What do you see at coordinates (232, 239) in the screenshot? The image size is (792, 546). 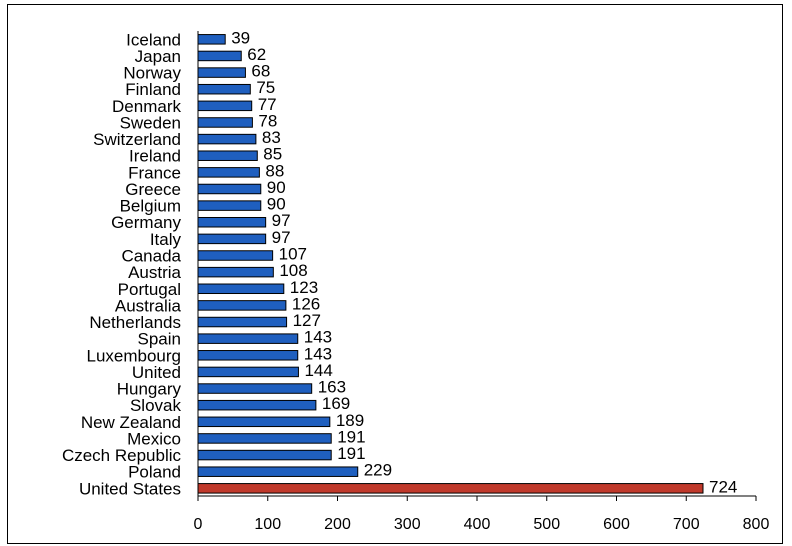 I see `bar-italy` at bounding box center [232, 239].